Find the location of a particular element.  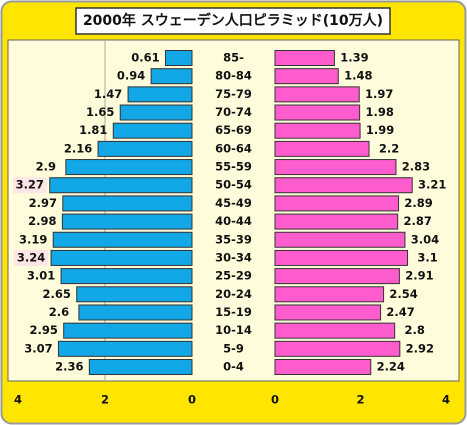

value-label: 3.1 is located at coordinates (427, 257).